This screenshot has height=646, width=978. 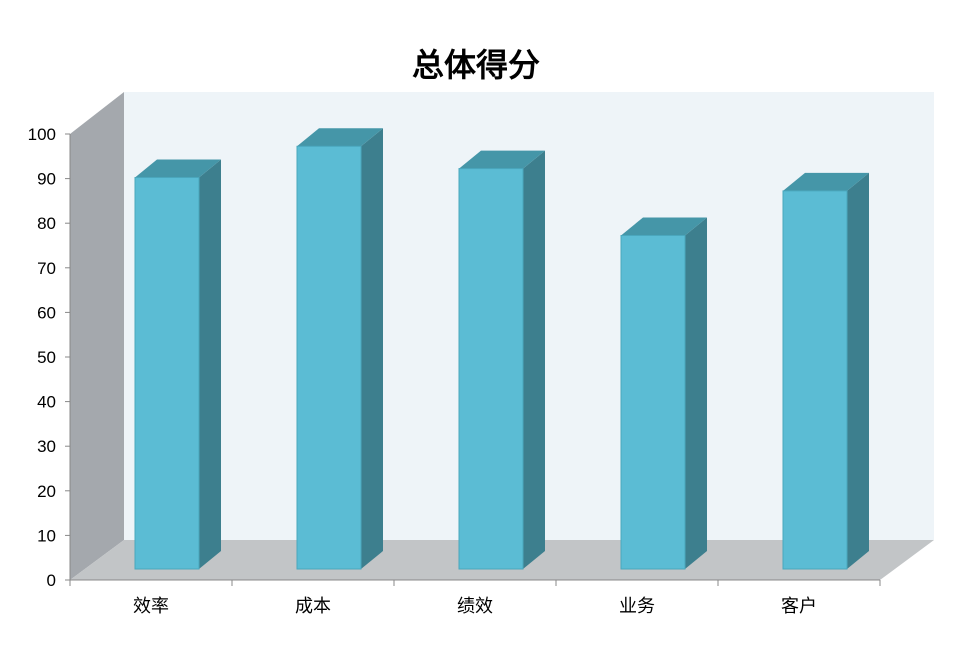 I want to click on x-tick-label: 业务, so click(x=637, y=606).